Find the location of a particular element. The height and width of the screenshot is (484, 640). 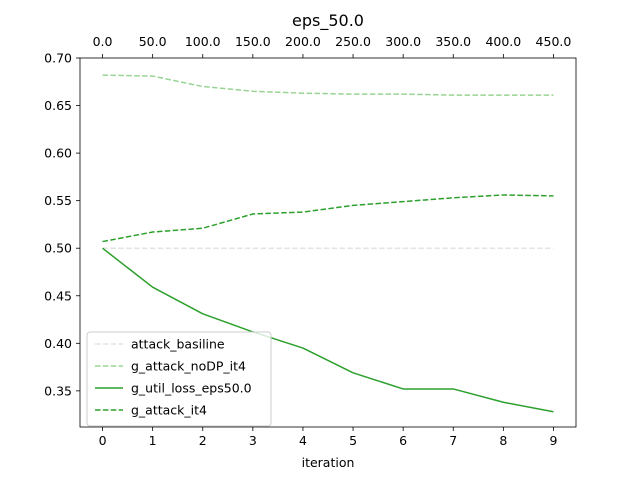

y-tick-label: 0.70 is located at coordinates (58, 58).